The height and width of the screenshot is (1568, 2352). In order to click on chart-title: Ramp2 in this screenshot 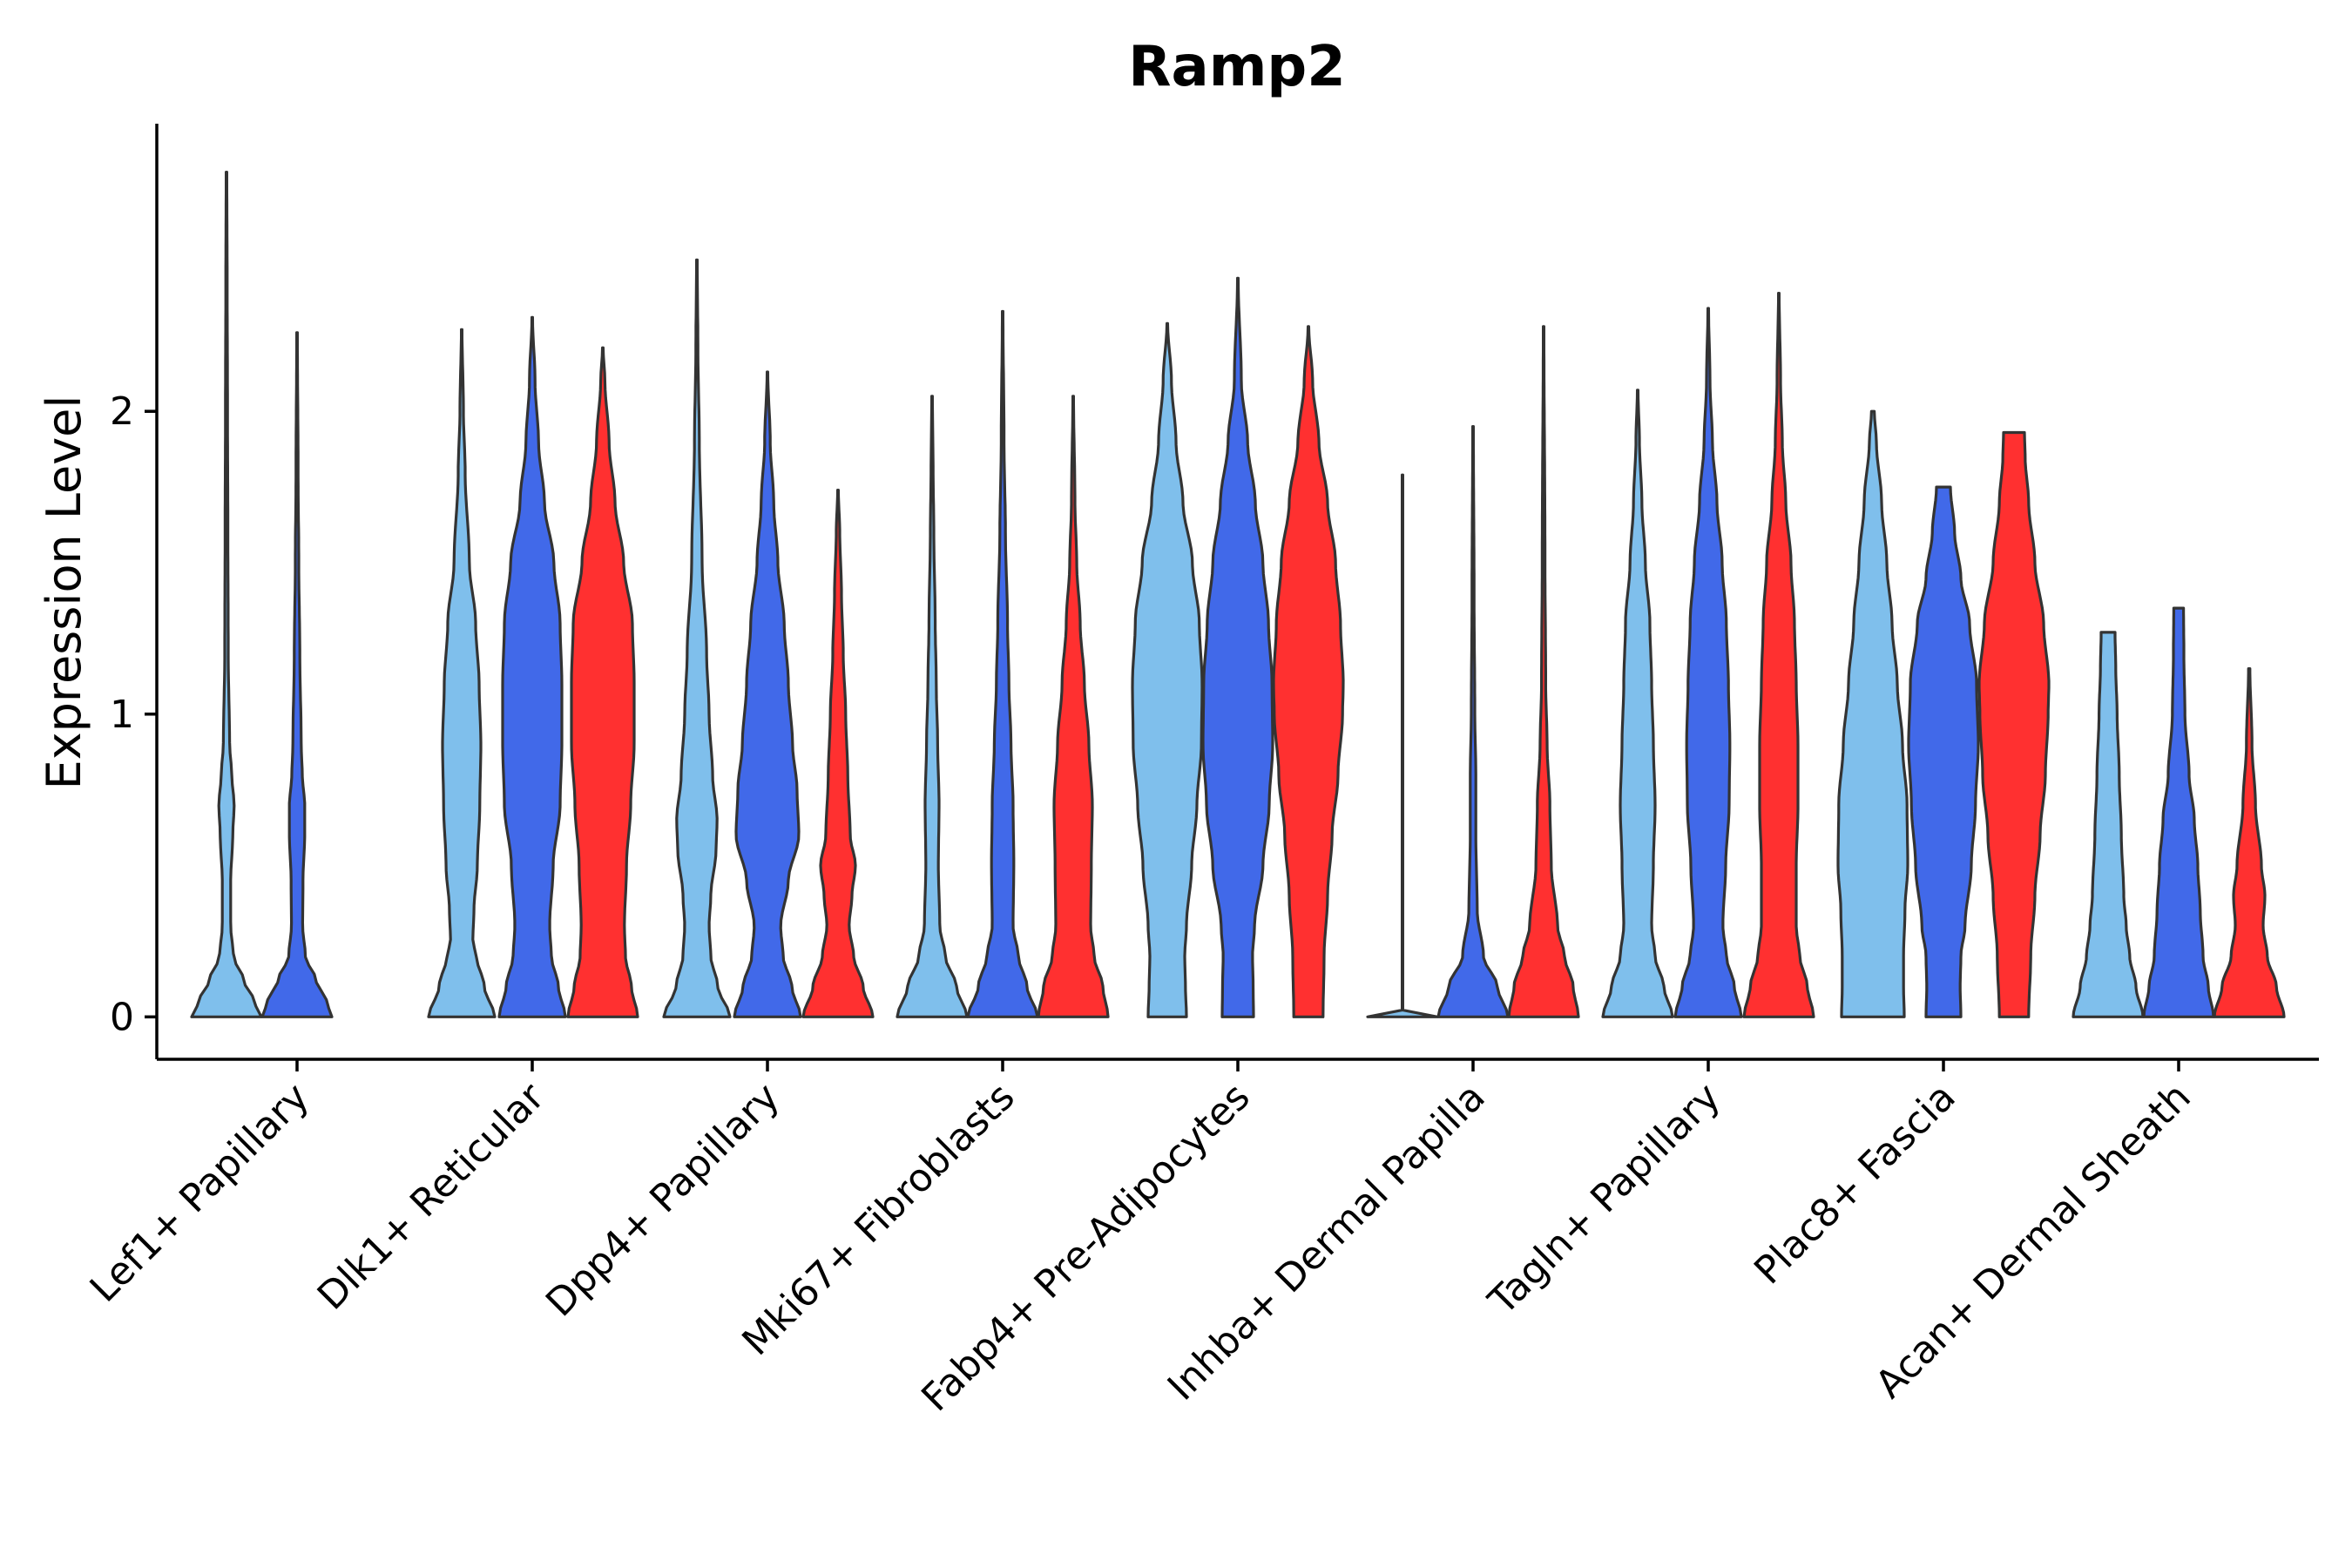, I will do `click(1237, 67)`.